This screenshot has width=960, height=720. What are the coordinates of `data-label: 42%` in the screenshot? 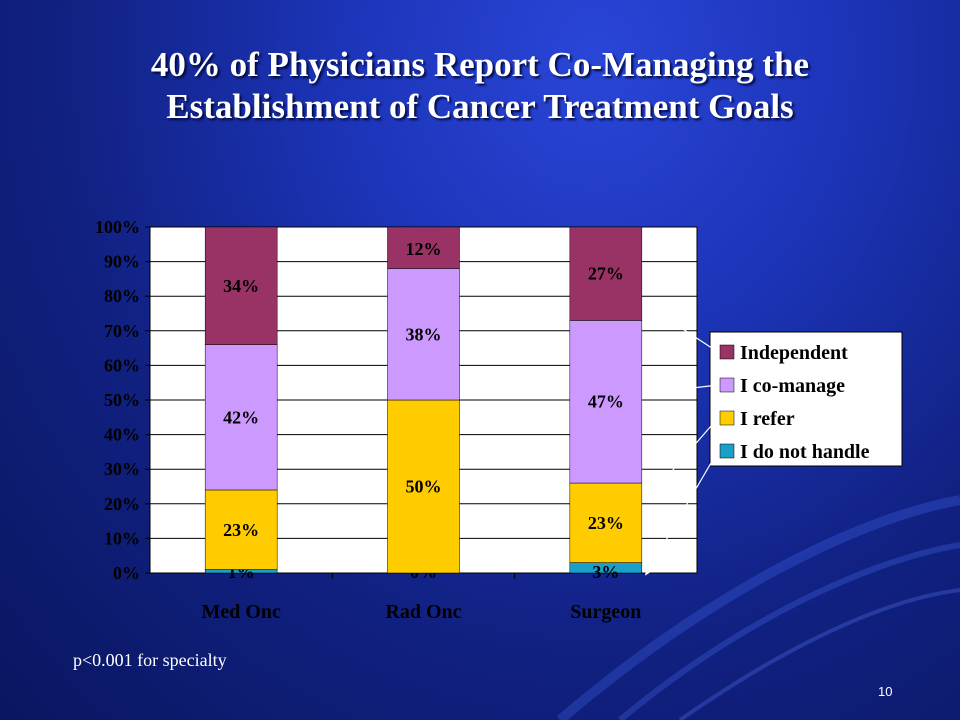 It's located at (241, 417).